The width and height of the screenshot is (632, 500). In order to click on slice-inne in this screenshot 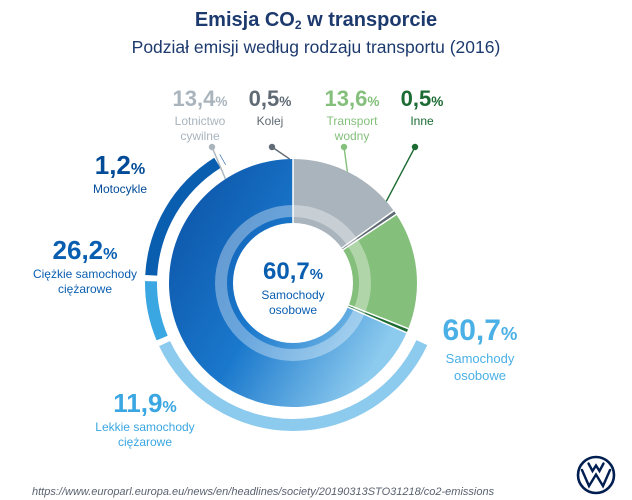, I will do `click(377, 318)`.